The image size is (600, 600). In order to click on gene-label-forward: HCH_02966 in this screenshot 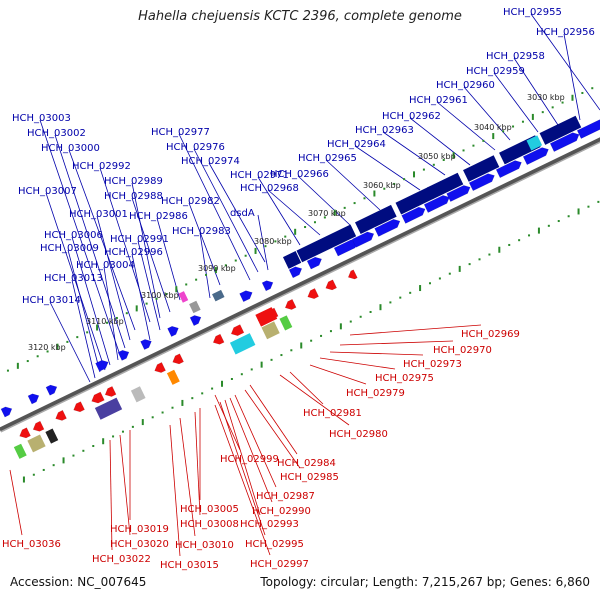, I will do `click(299, 174)`.